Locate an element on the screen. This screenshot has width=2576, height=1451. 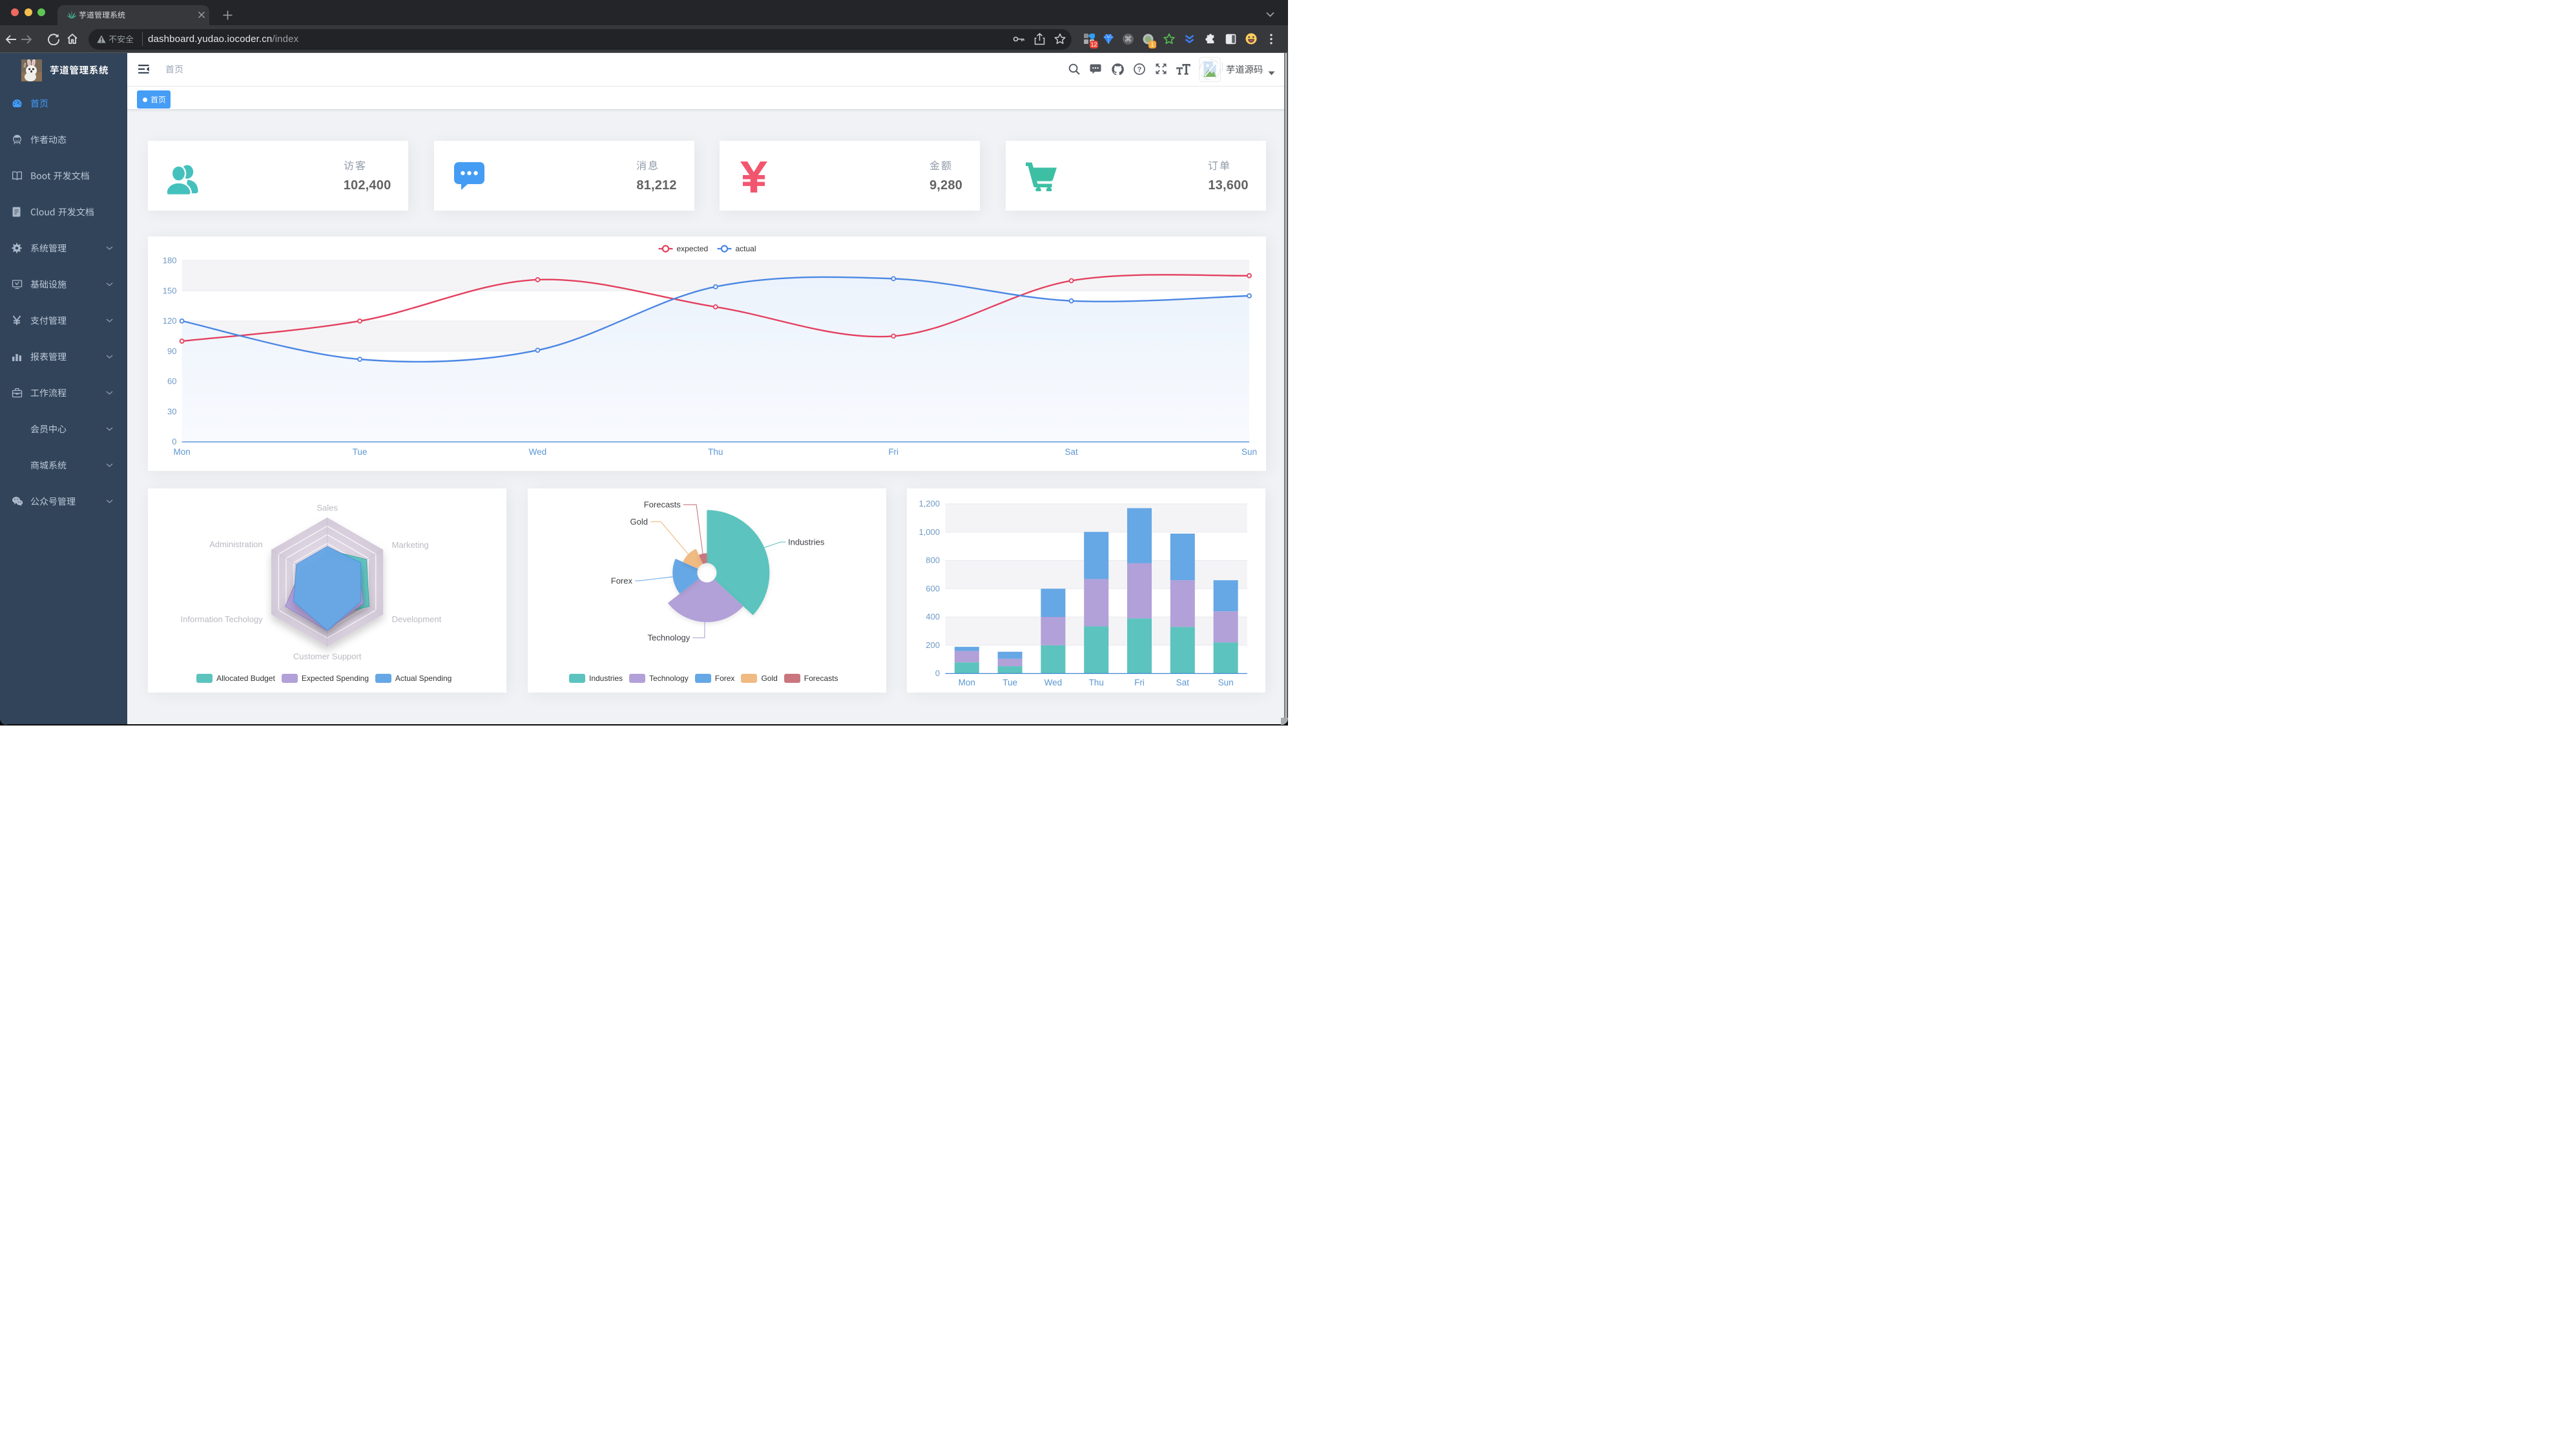
svg-text: Customer Support is located at coordinates (327, 656).